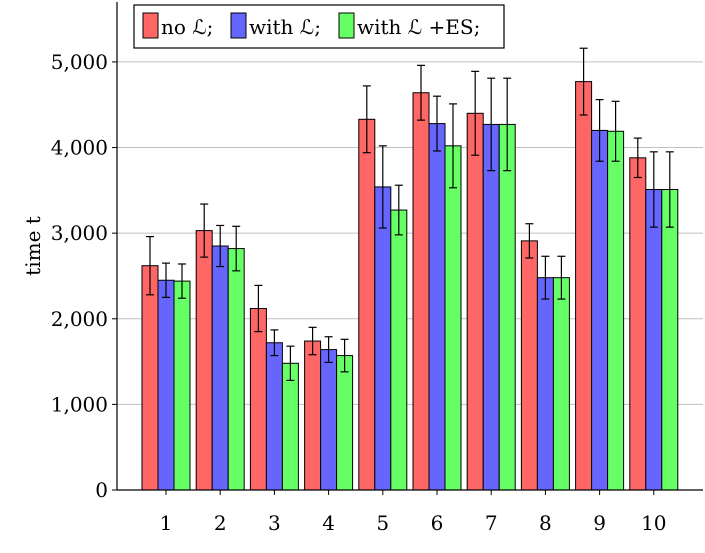  What do you see at coordinates (79, 404) in the screenshot?
I see `y-tick-label-1: 1,000` at bounding box center [79, 404].